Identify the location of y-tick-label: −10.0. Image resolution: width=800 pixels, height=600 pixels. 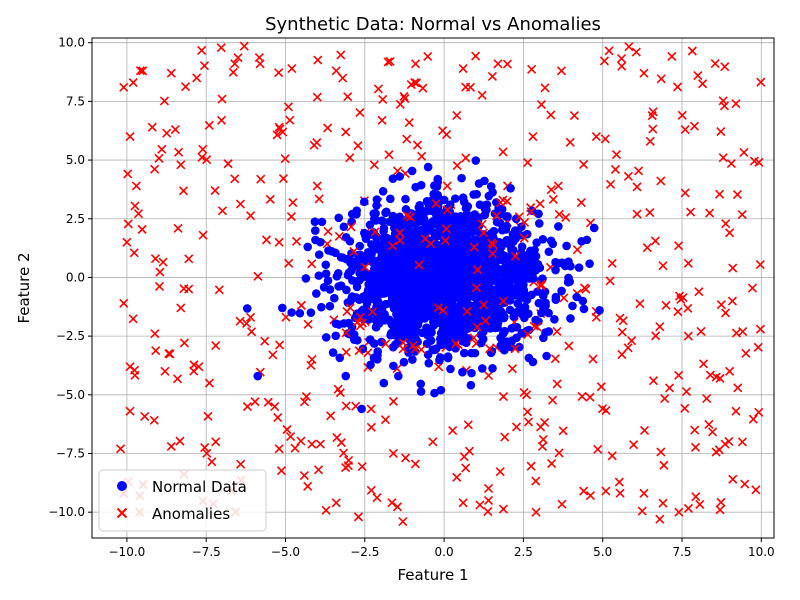
(66, 512).